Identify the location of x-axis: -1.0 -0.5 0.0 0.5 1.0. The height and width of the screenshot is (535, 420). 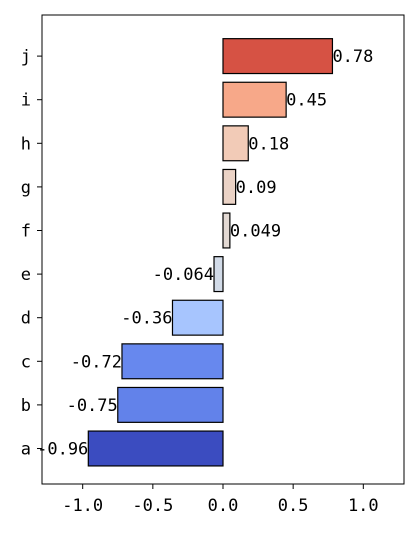
(220, 500).